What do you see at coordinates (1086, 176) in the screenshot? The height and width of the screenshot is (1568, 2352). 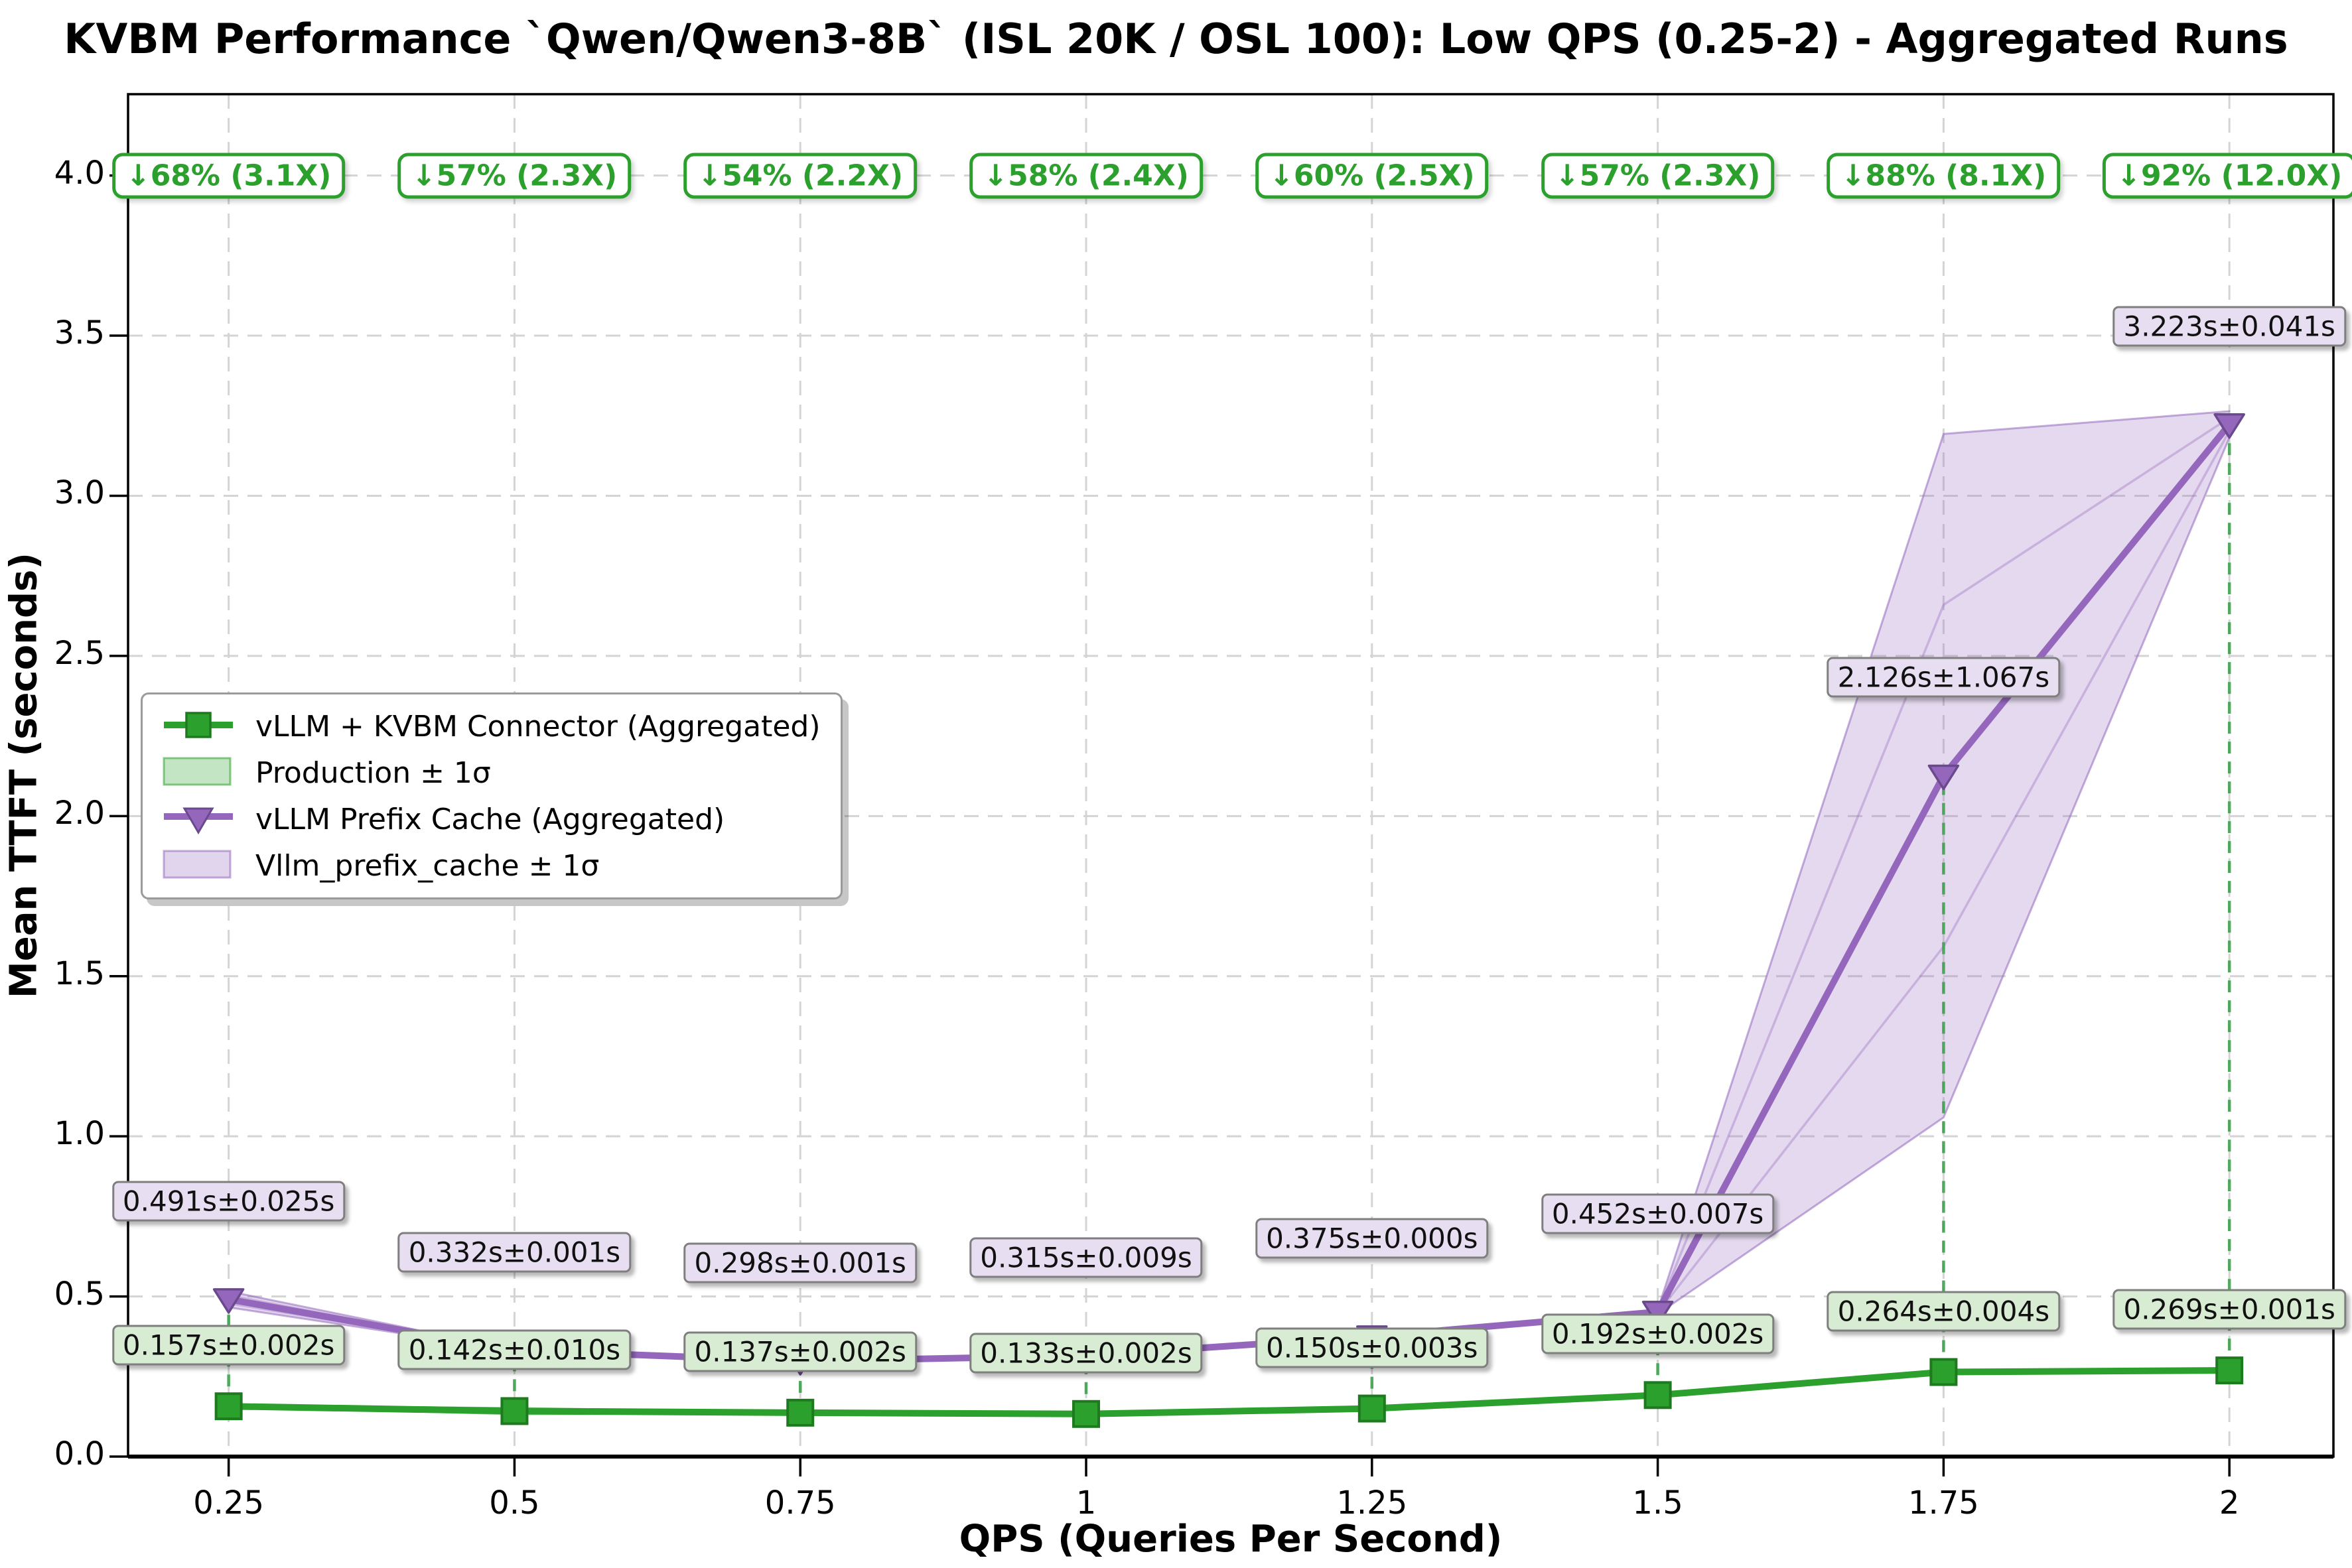 I see `reduction-annotation: ↓58% (2.4X)` at bounding box center [1086, 176].